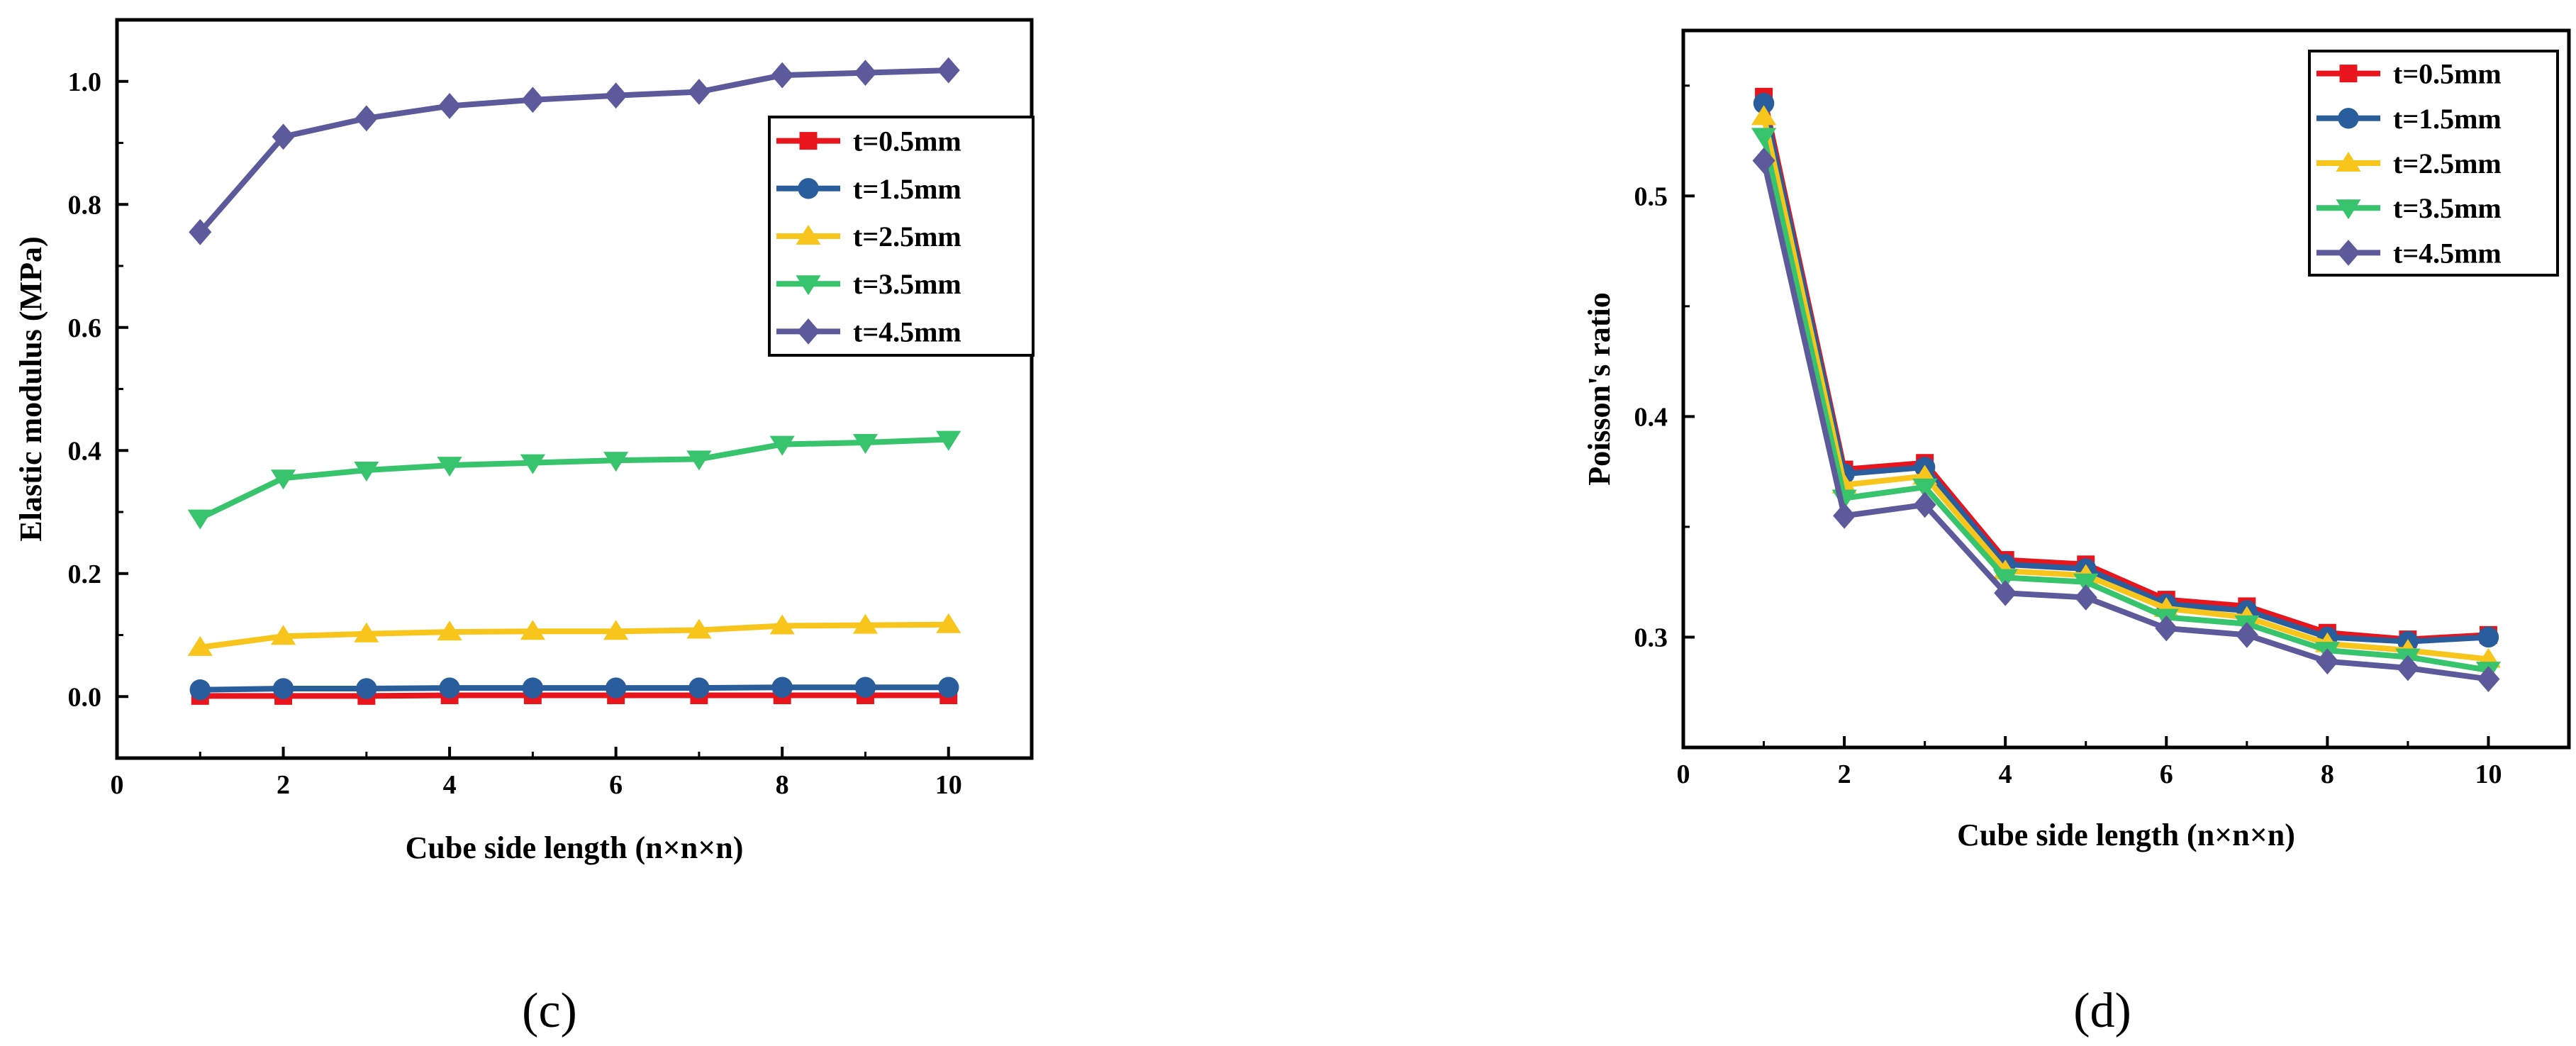 This screenshot has height=1046, width=2576. What do you see at coordinates (85, 697) in the screenshot?
I see `y-tick-label: 0.0` at bounding box center [85, 697].